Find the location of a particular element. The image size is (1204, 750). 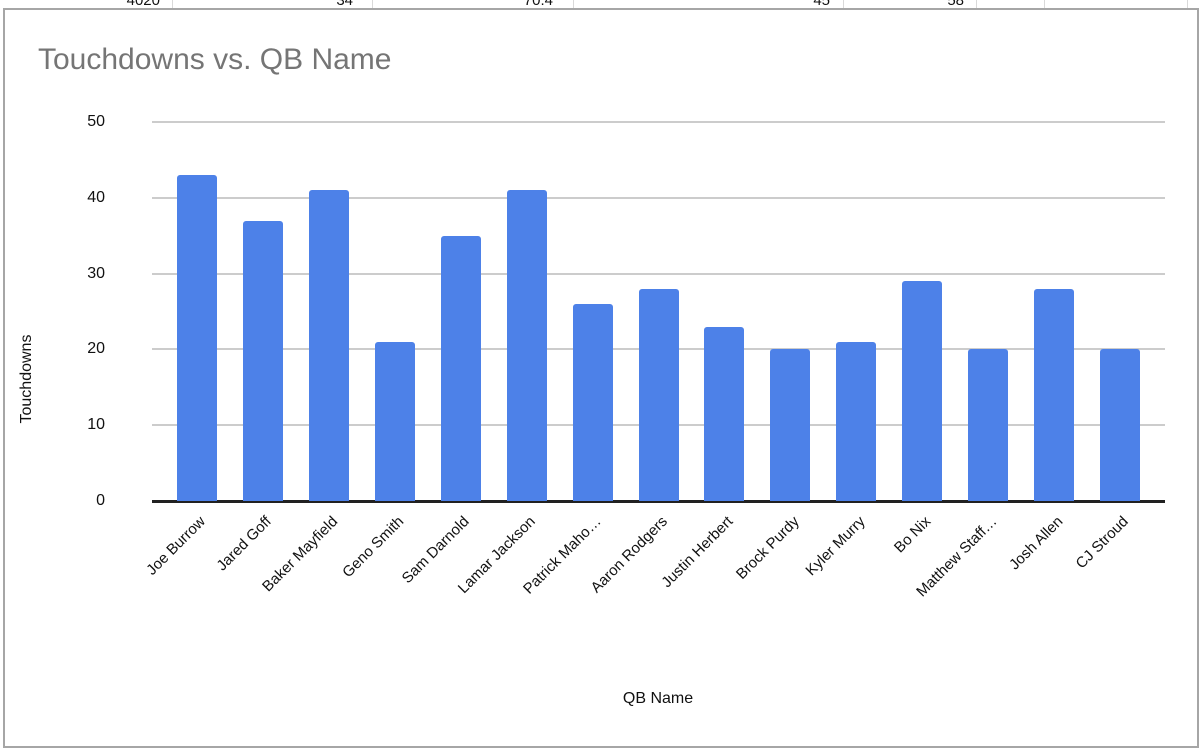

y-tick-label: 20 is located at coordinates (96, 349).